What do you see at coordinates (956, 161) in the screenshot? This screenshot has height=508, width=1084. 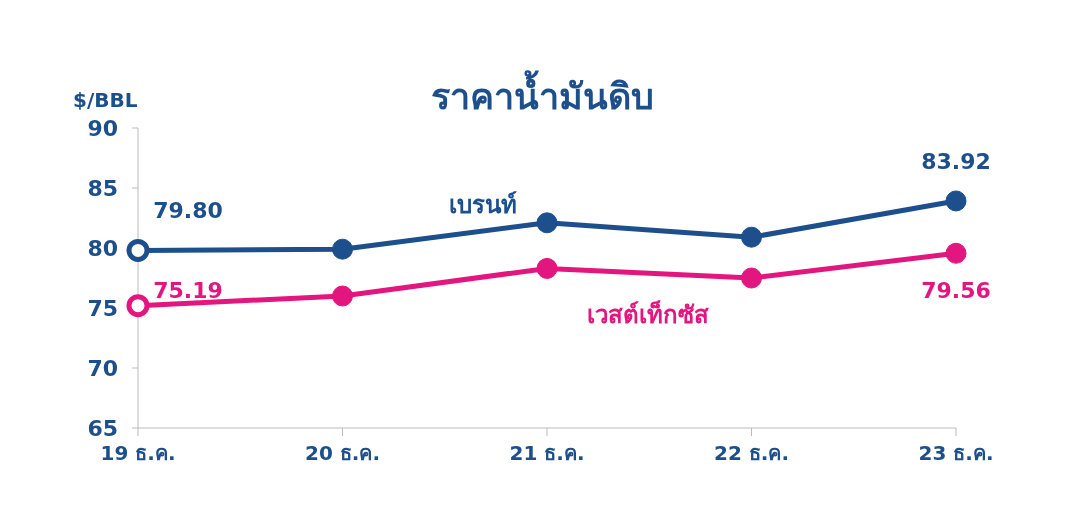 I see `data-label: 83.92` at bounding box center [956, 161].